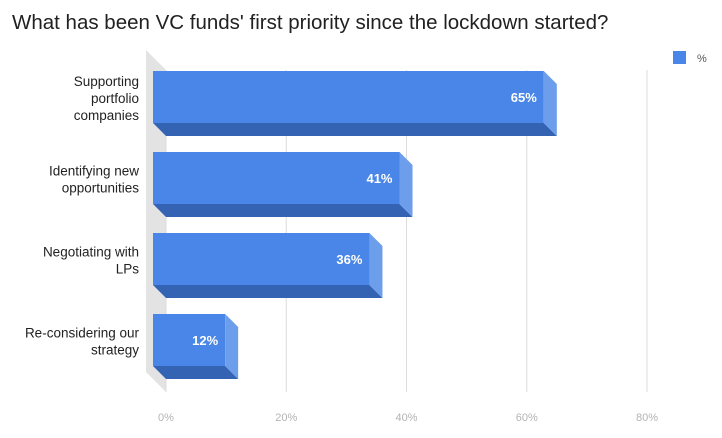 This screenshot has width=722, height=438. I want to click on bar: 12%, so click(196, 346).